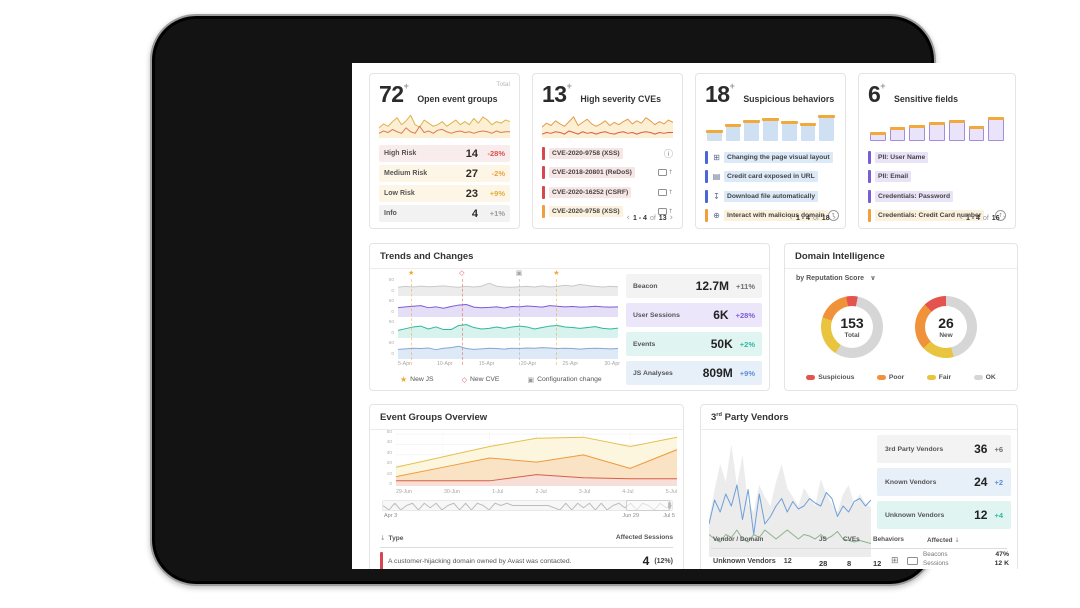  I want to click on stat-third-party-vendors: 3rd Party Vendors 36 +6, so click(944, 449).